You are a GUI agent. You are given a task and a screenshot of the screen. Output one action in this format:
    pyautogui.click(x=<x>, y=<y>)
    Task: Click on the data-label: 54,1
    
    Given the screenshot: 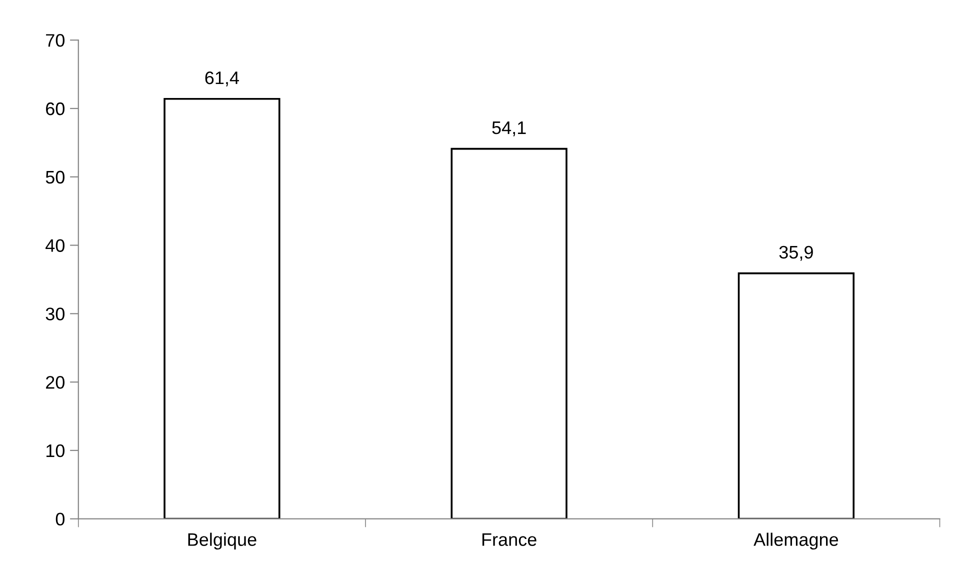 What is the action you would take?
    pyautogui.click(x=509, y=129)
    